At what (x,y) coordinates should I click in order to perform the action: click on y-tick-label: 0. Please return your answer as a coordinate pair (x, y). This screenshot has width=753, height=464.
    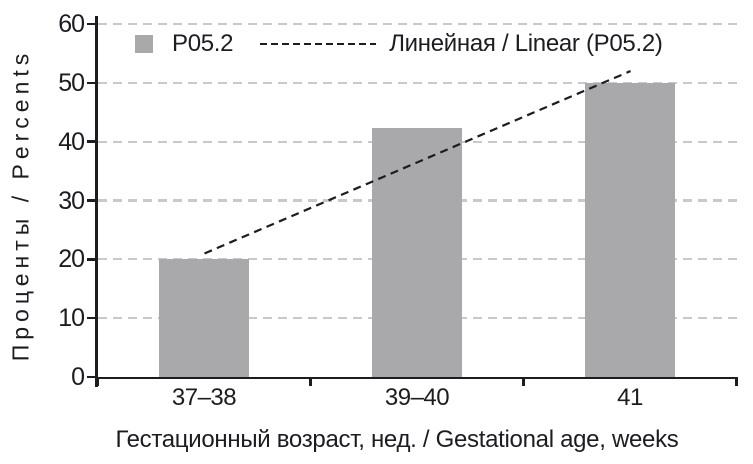
    Looking at the image, I should click on (78, 377).